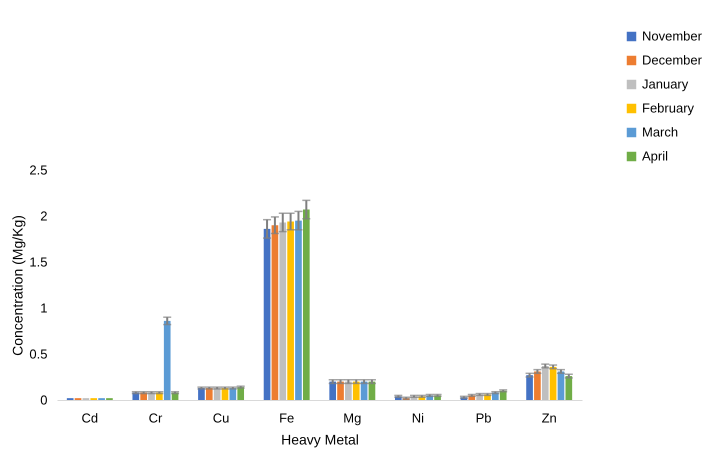 The width and height of the screenshot is (709, 469). What do you see at coordinates (665, 84) in the screenshot?
I see `legend-label: January` at bounding box center [665, 84].